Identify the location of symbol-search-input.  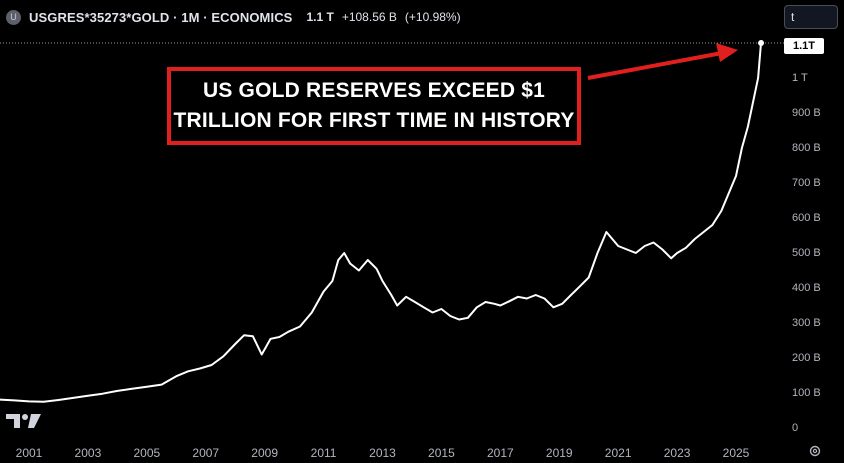
(811, 17).